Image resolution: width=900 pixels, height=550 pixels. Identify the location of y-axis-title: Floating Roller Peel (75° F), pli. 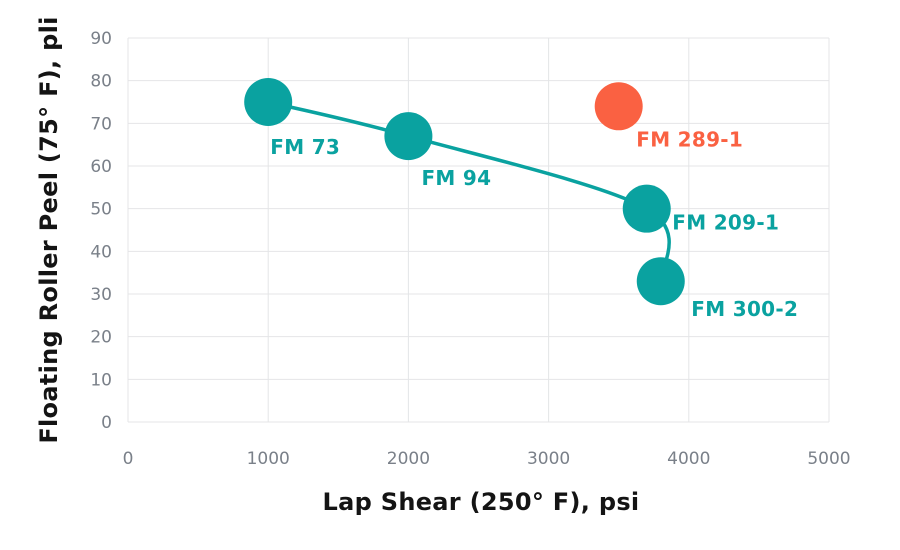
(49, 229).